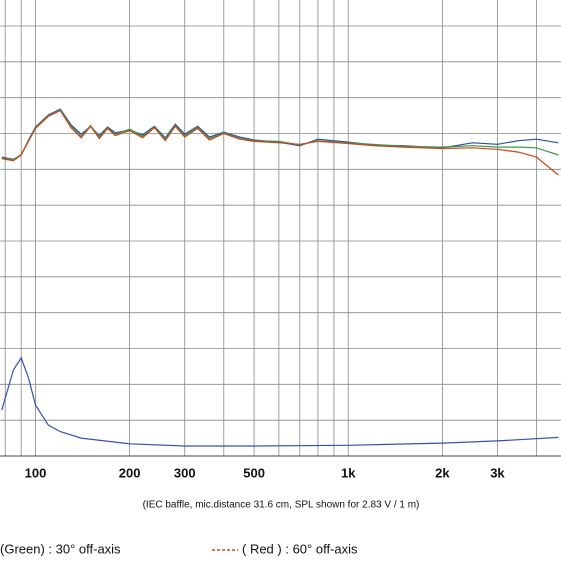 The image size is (561, 561). What do you see at coordinates (254, 472) in the screenshot?
I see `x-tick-label: 500` at bounding box center [254, 472].